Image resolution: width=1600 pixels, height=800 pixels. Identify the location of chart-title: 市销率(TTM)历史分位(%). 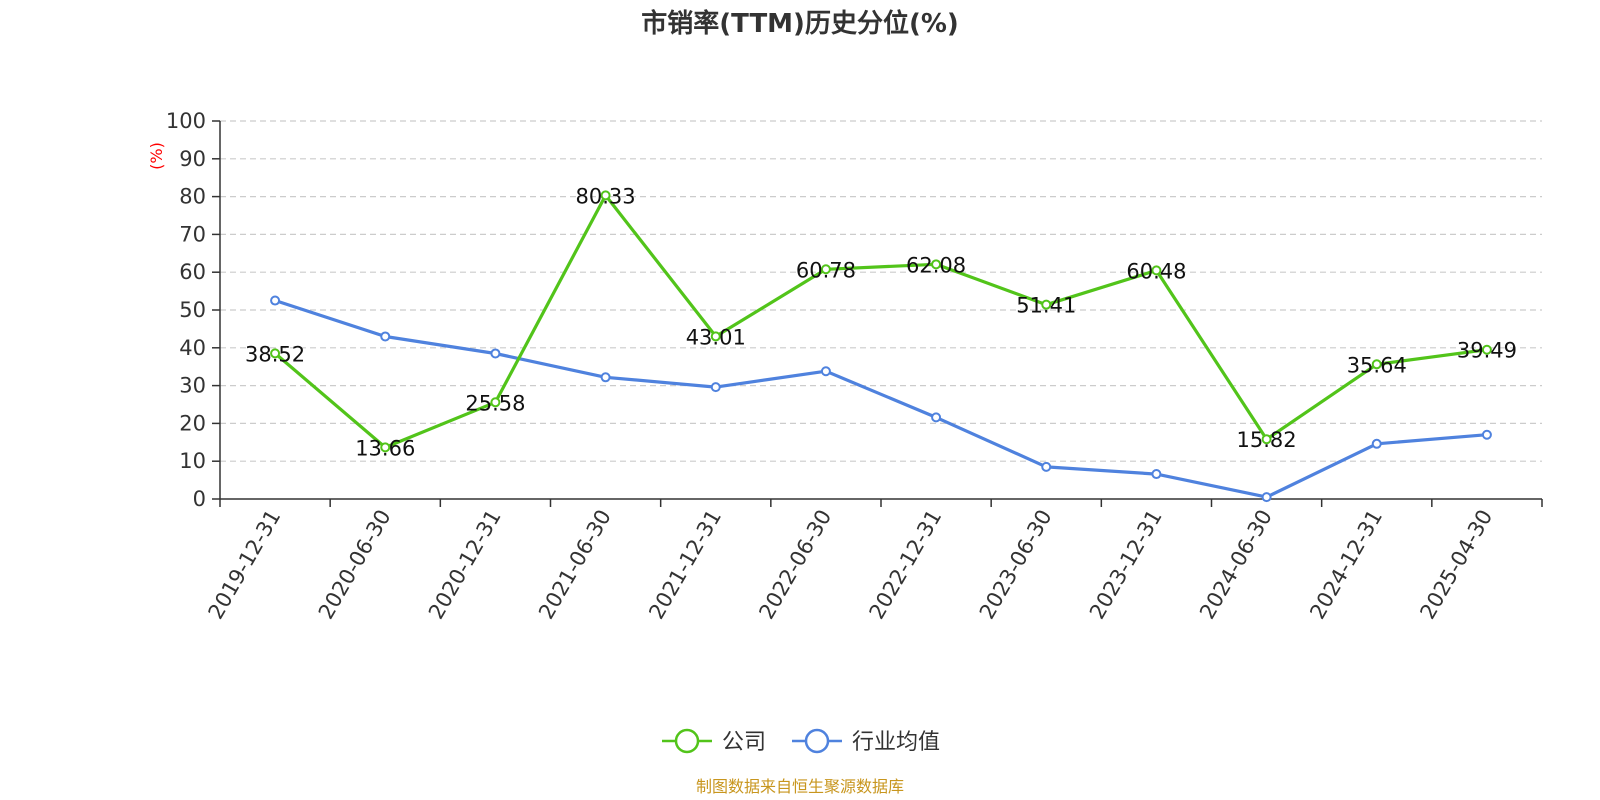
(800, 23).